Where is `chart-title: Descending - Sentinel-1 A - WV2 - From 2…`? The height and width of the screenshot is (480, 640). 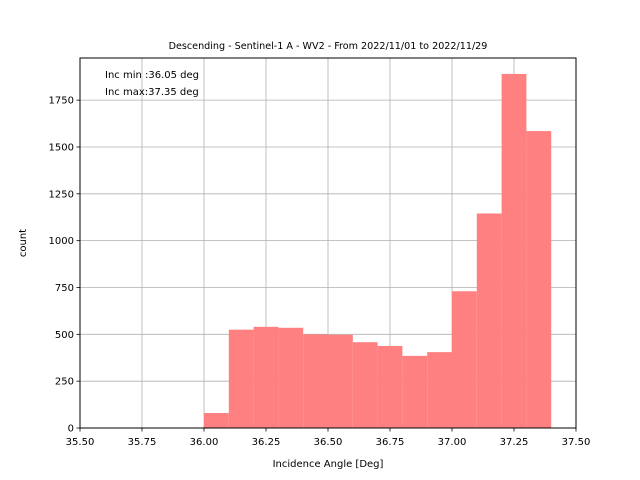 chart-title: Descending - Sentinel-1 A - WV2 - From 2… is located at coordinates (328, 46).